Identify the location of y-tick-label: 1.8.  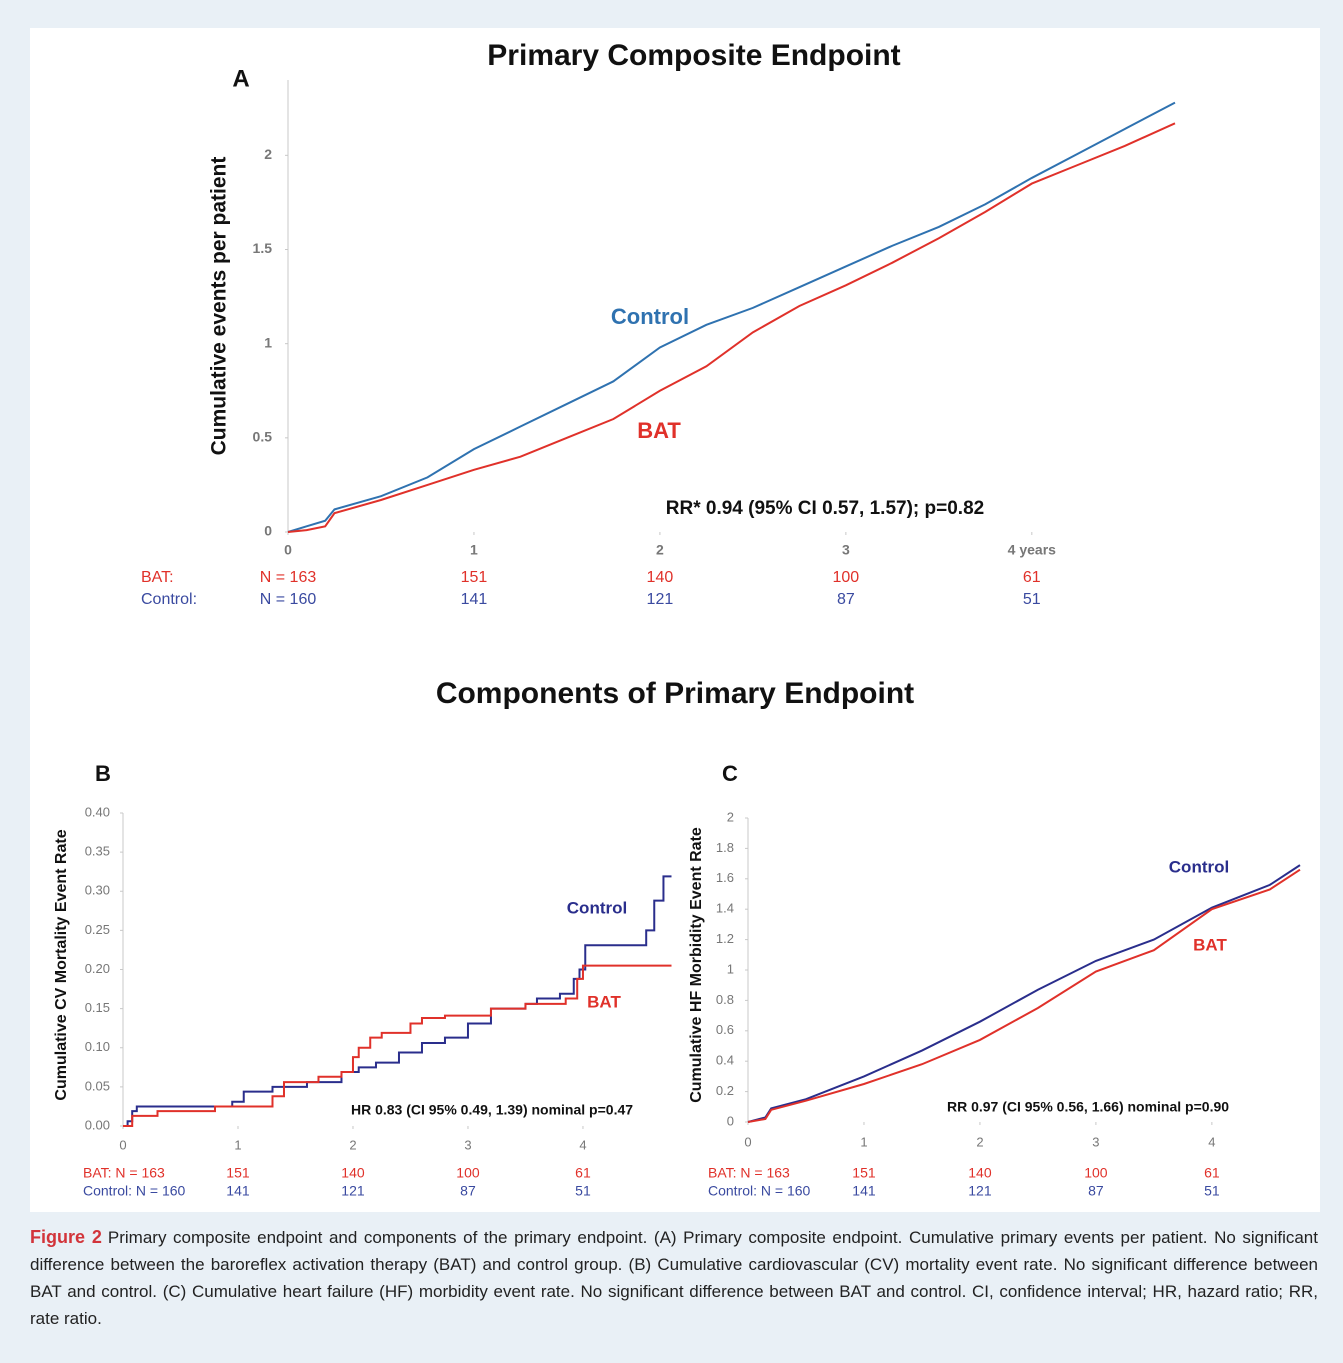
(725, 847).